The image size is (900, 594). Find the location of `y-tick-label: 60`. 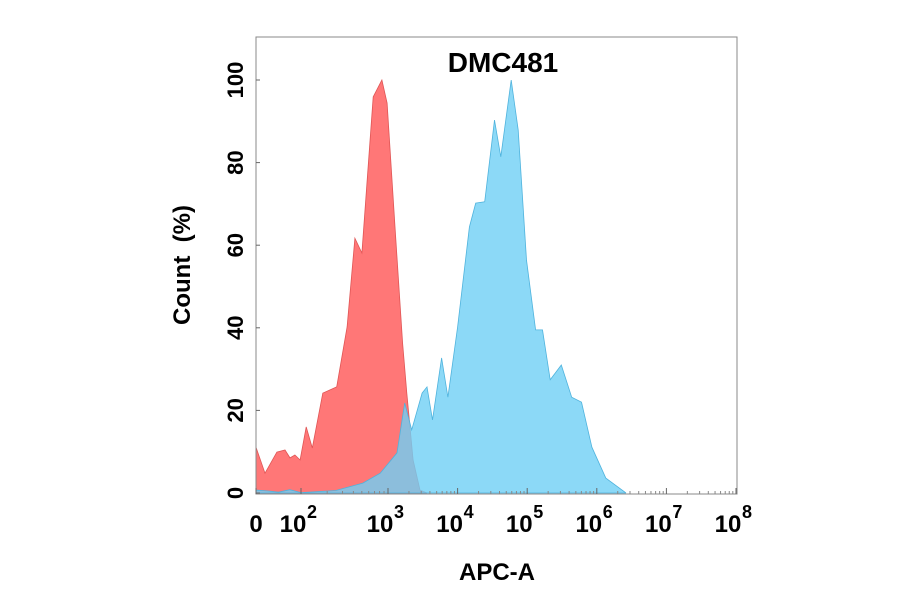

y-tick-label: 60 is located at coordinates (235, 245).